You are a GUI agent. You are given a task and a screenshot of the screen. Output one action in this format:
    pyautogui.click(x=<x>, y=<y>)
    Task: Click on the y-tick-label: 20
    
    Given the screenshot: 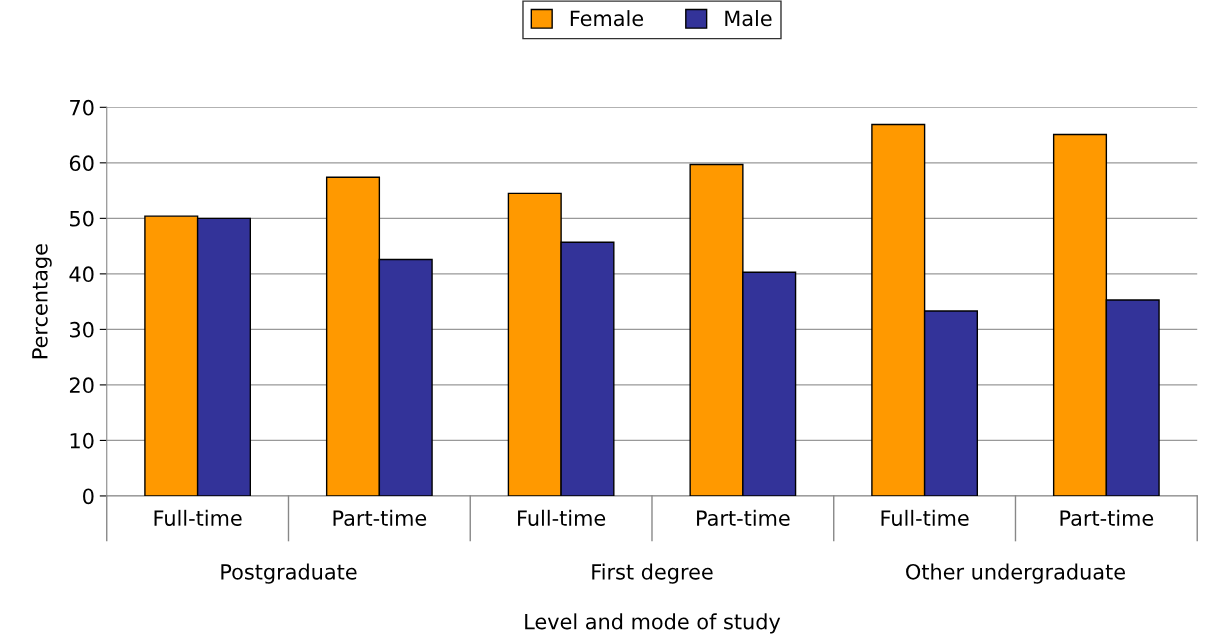 What is the action you would take?
    pyautogui.click(x=81, y=385)
    